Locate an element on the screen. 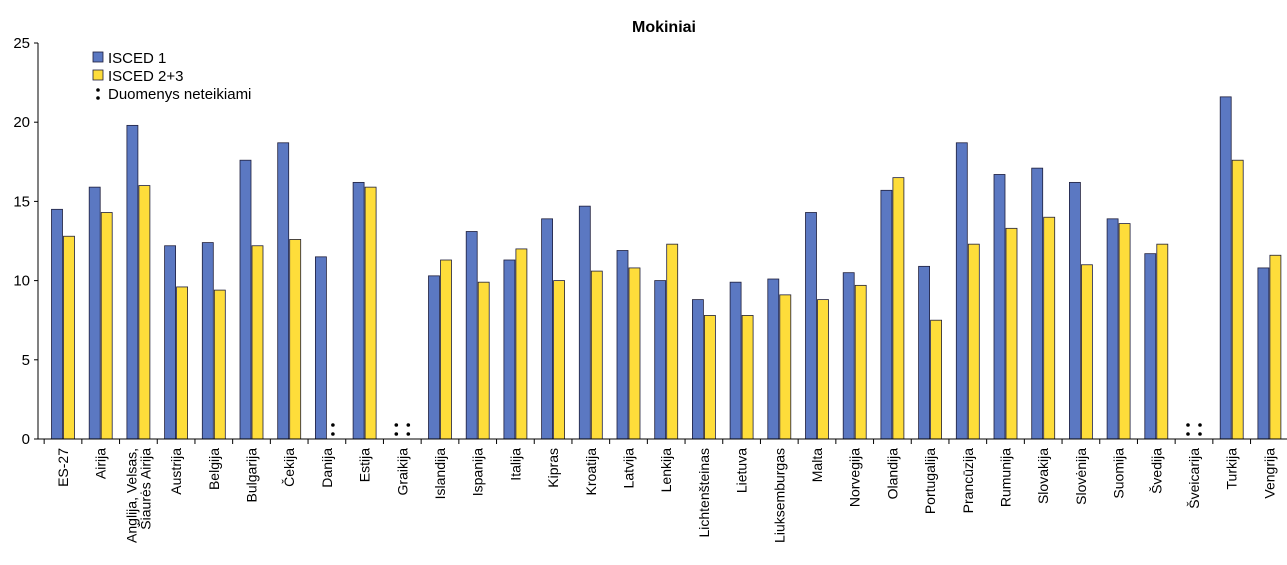 Image resolution: width=1287 pixels, height=565 pixels. x-category-label: Italija is located at coordinates (515, 464).